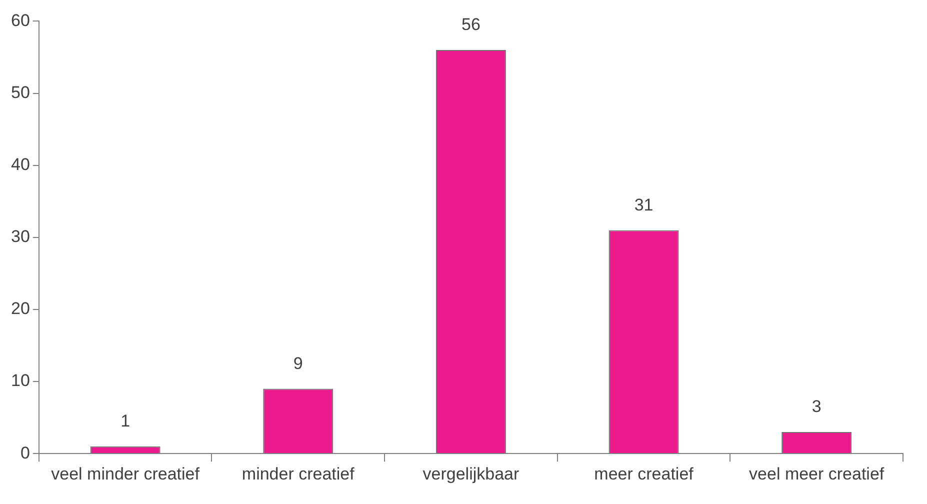  What do you see at coordinates (298, 363) in the screenshot?
I see `data-label: 9` at bounding box center [298, 363].